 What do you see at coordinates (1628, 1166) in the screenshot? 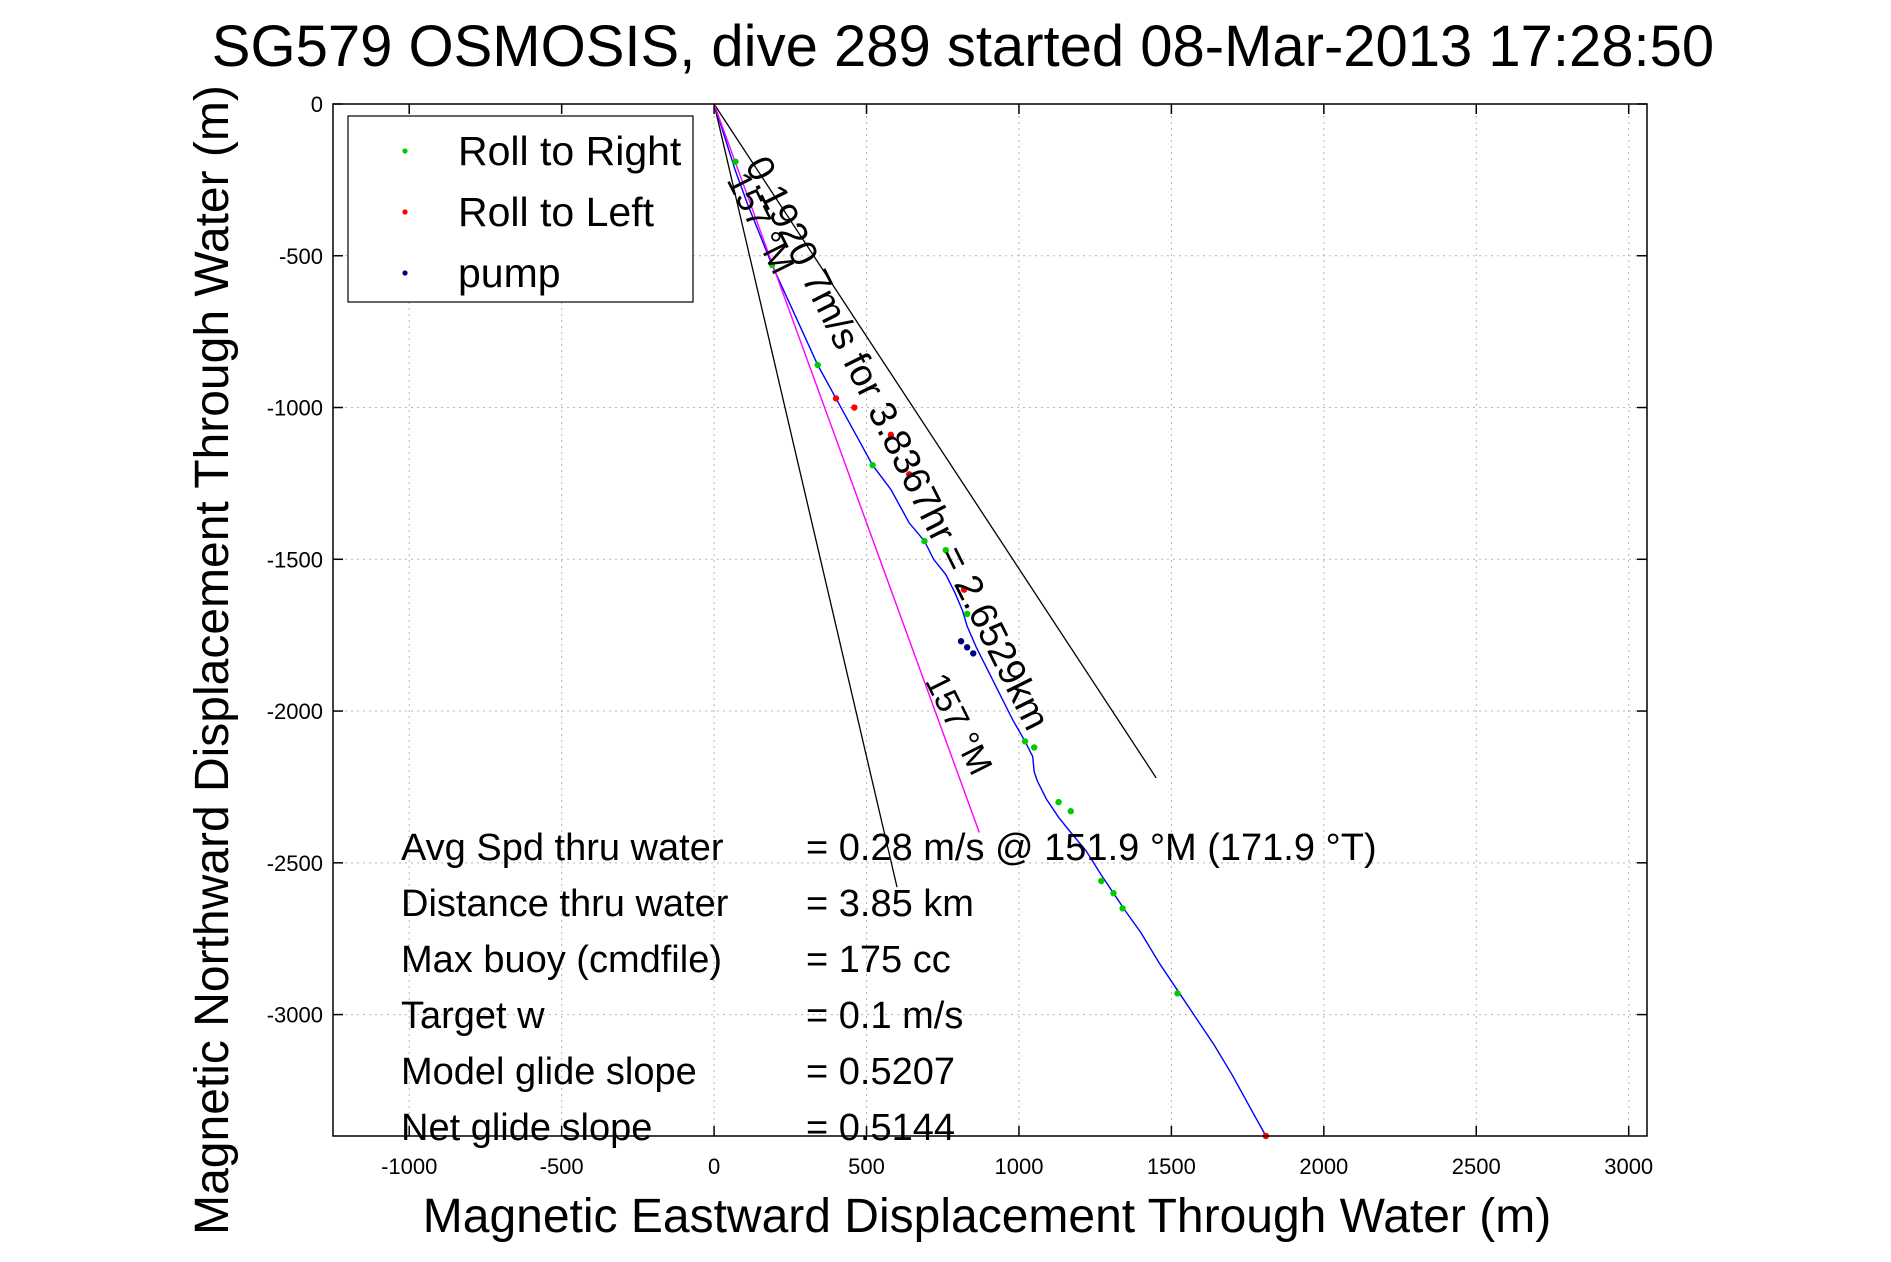
I see `x-tick-label: 3000` at bounding box center [1628, 1166].